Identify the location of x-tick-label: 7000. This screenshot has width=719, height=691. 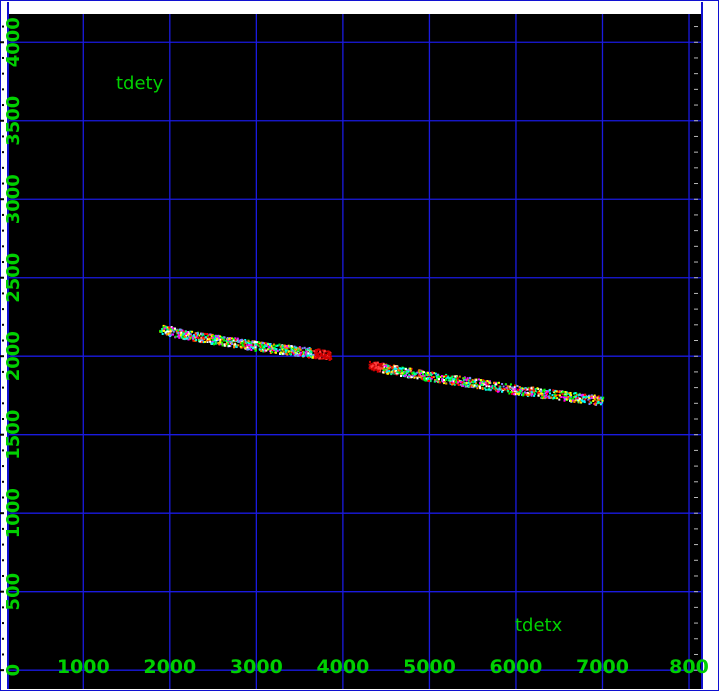
(602, 667).